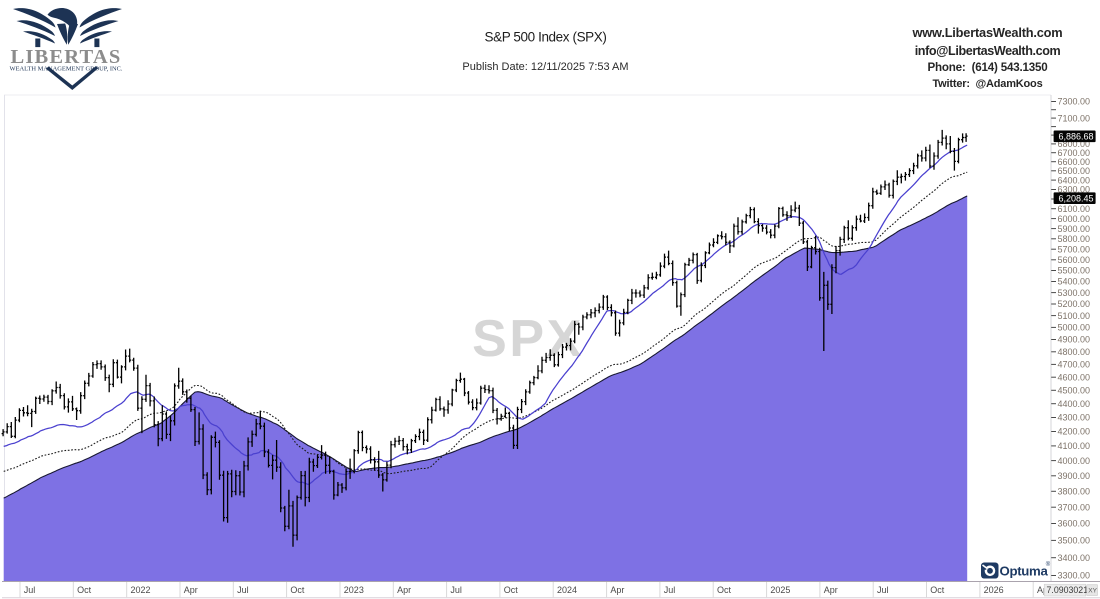 The image size is (1100, 599). What do you see at coordinates (1074, 293) in the screenshot?
I see `svg-text: 5300.00` at bounding box center [1074, 293].